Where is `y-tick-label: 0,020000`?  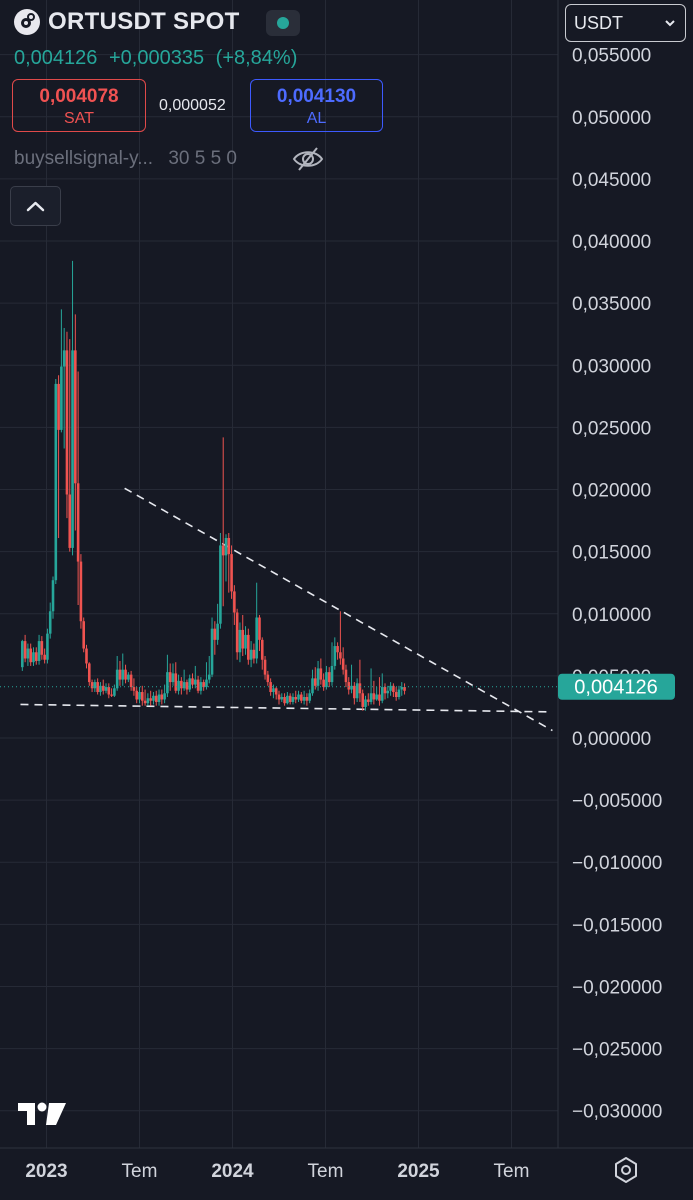
y-tick-label: 0,020000 is located at coordinates (611, 491).